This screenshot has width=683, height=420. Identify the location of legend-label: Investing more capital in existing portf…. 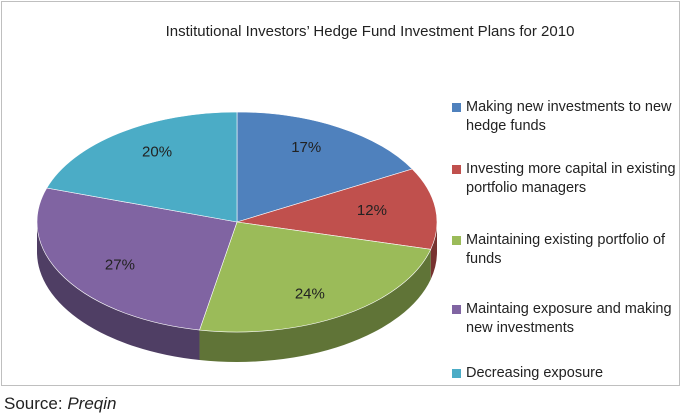
(571, 178).